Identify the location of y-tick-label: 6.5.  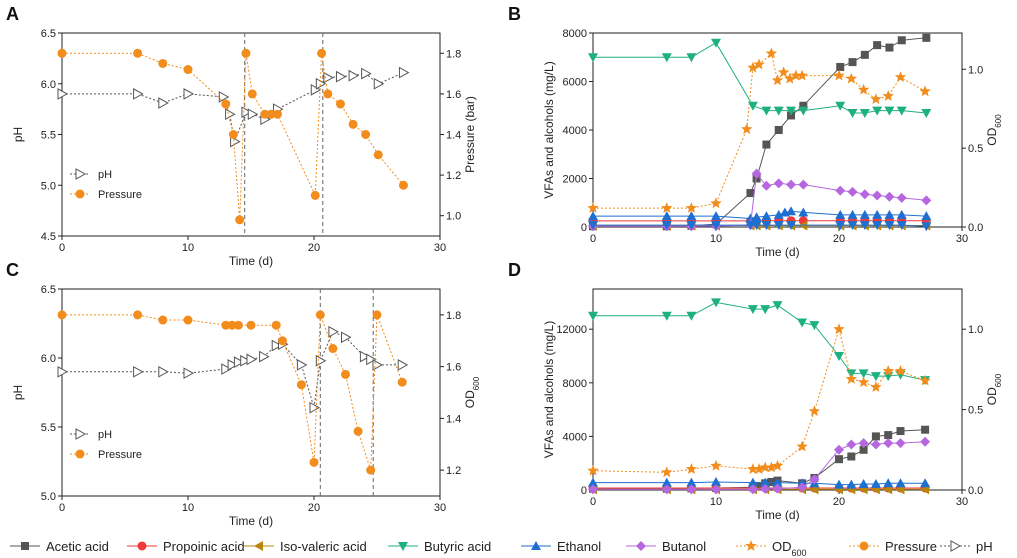
(48, 290).